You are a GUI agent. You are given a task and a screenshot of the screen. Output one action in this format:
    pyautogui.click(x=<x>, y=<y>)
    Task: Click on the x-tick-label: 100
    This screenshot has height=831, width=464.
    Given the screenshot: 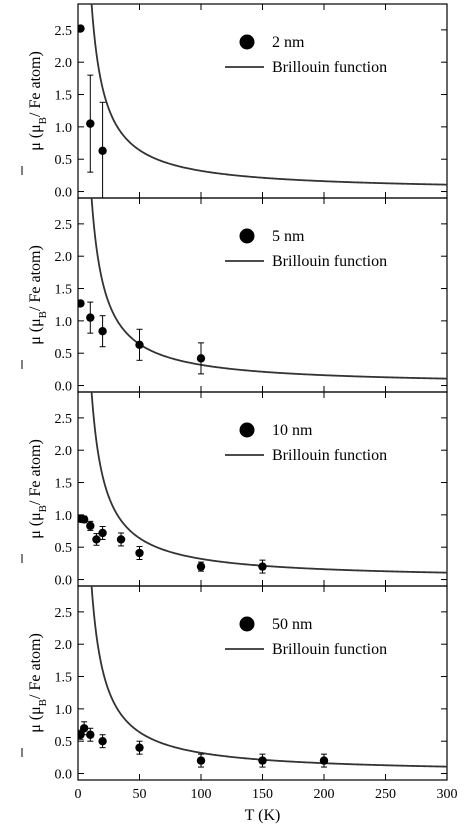 What is the action you would take?
    pyautogui.click(x=201, y=794)
    